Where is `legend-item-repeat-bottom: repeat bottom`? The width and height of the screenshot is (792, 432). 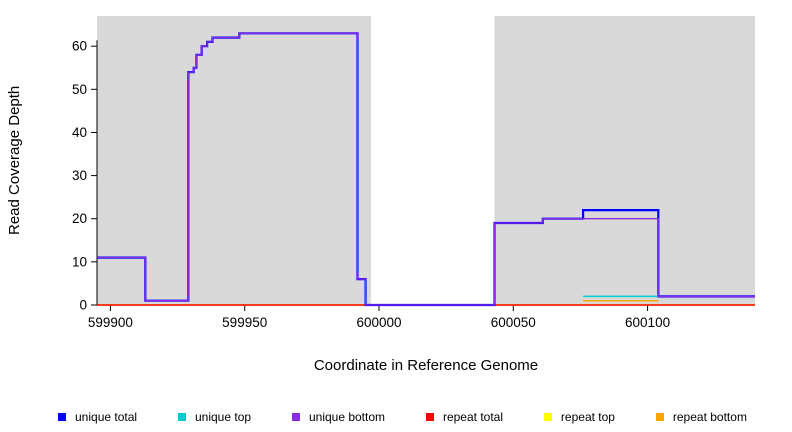 legend-item-repeat-bottom: repeat bottom is located at coordinates (701, 417).